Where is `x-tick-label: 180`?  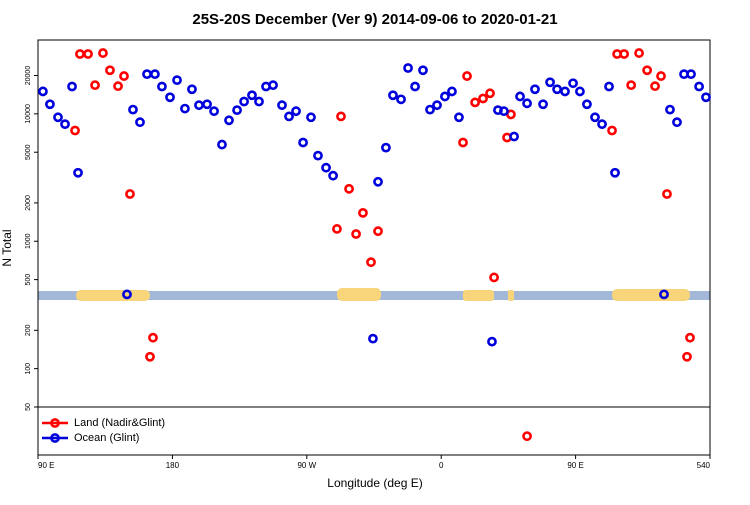
x-tick-label: 180 is located at coordinates (173, 465).